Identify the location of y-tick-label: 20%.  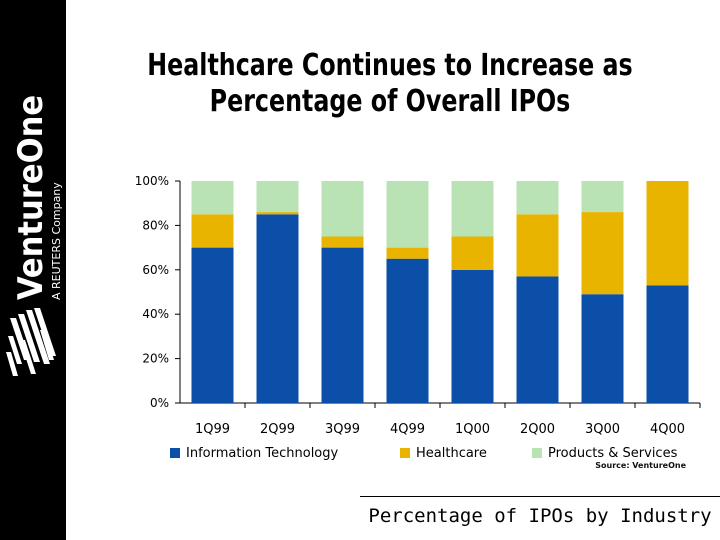
(155, 359).